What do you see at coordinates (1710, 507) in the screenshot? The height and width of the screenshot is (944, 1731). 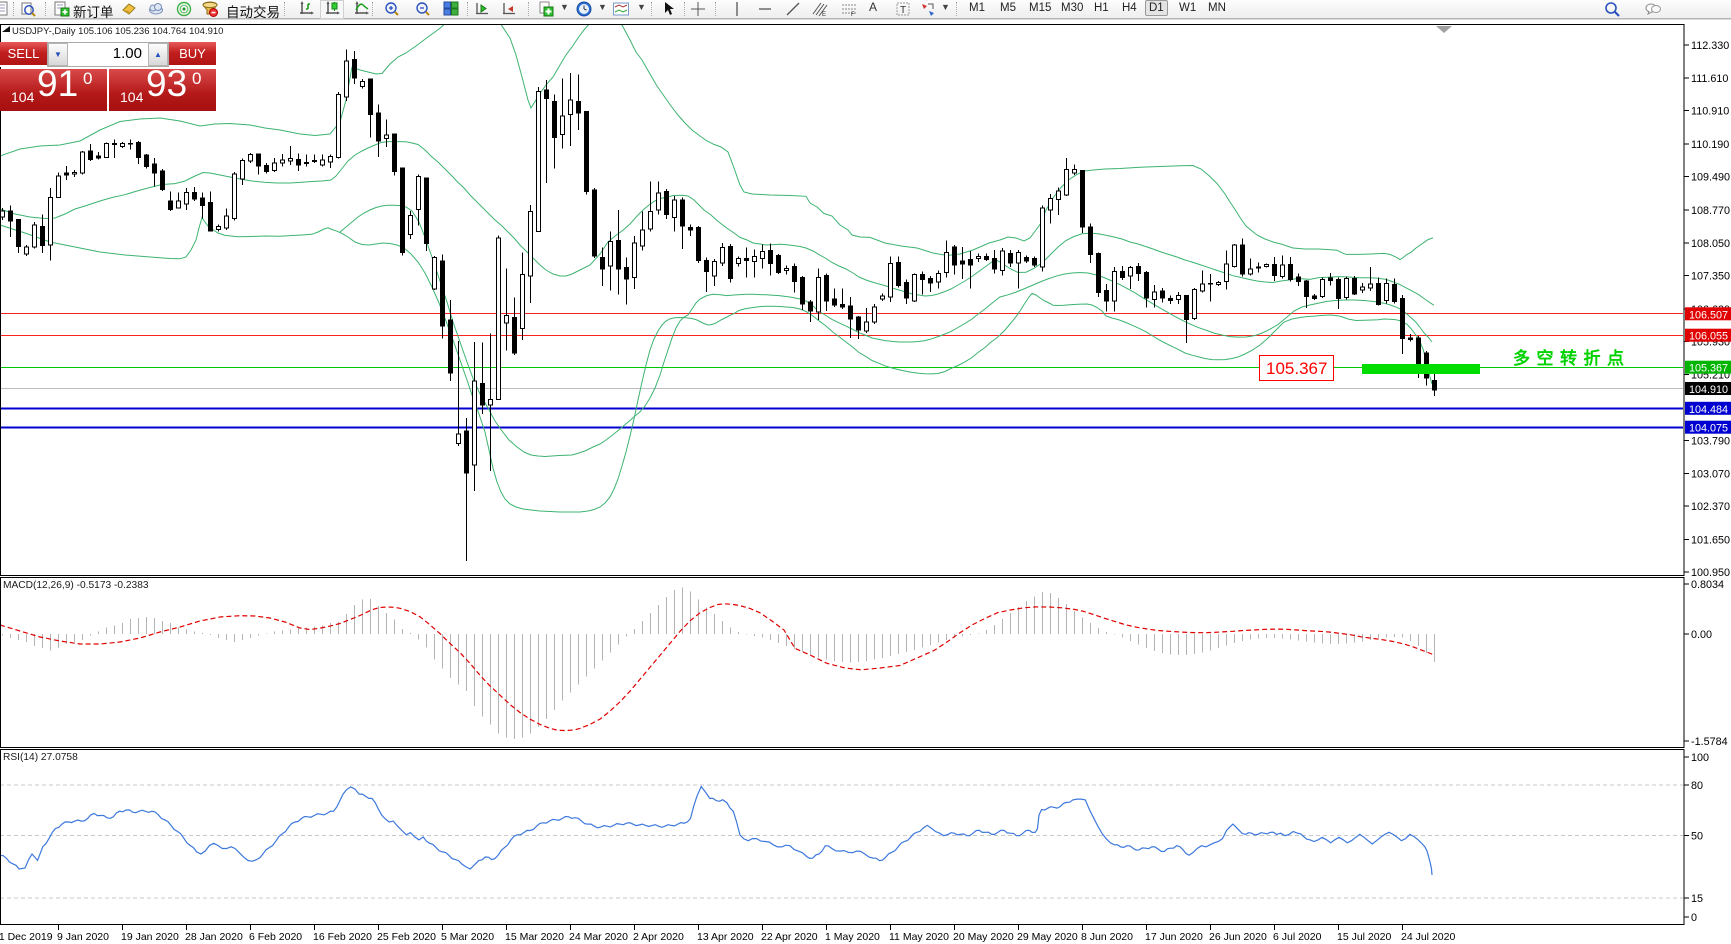 I see `svg-text: 102.370` at bounding box center [1710, 507].